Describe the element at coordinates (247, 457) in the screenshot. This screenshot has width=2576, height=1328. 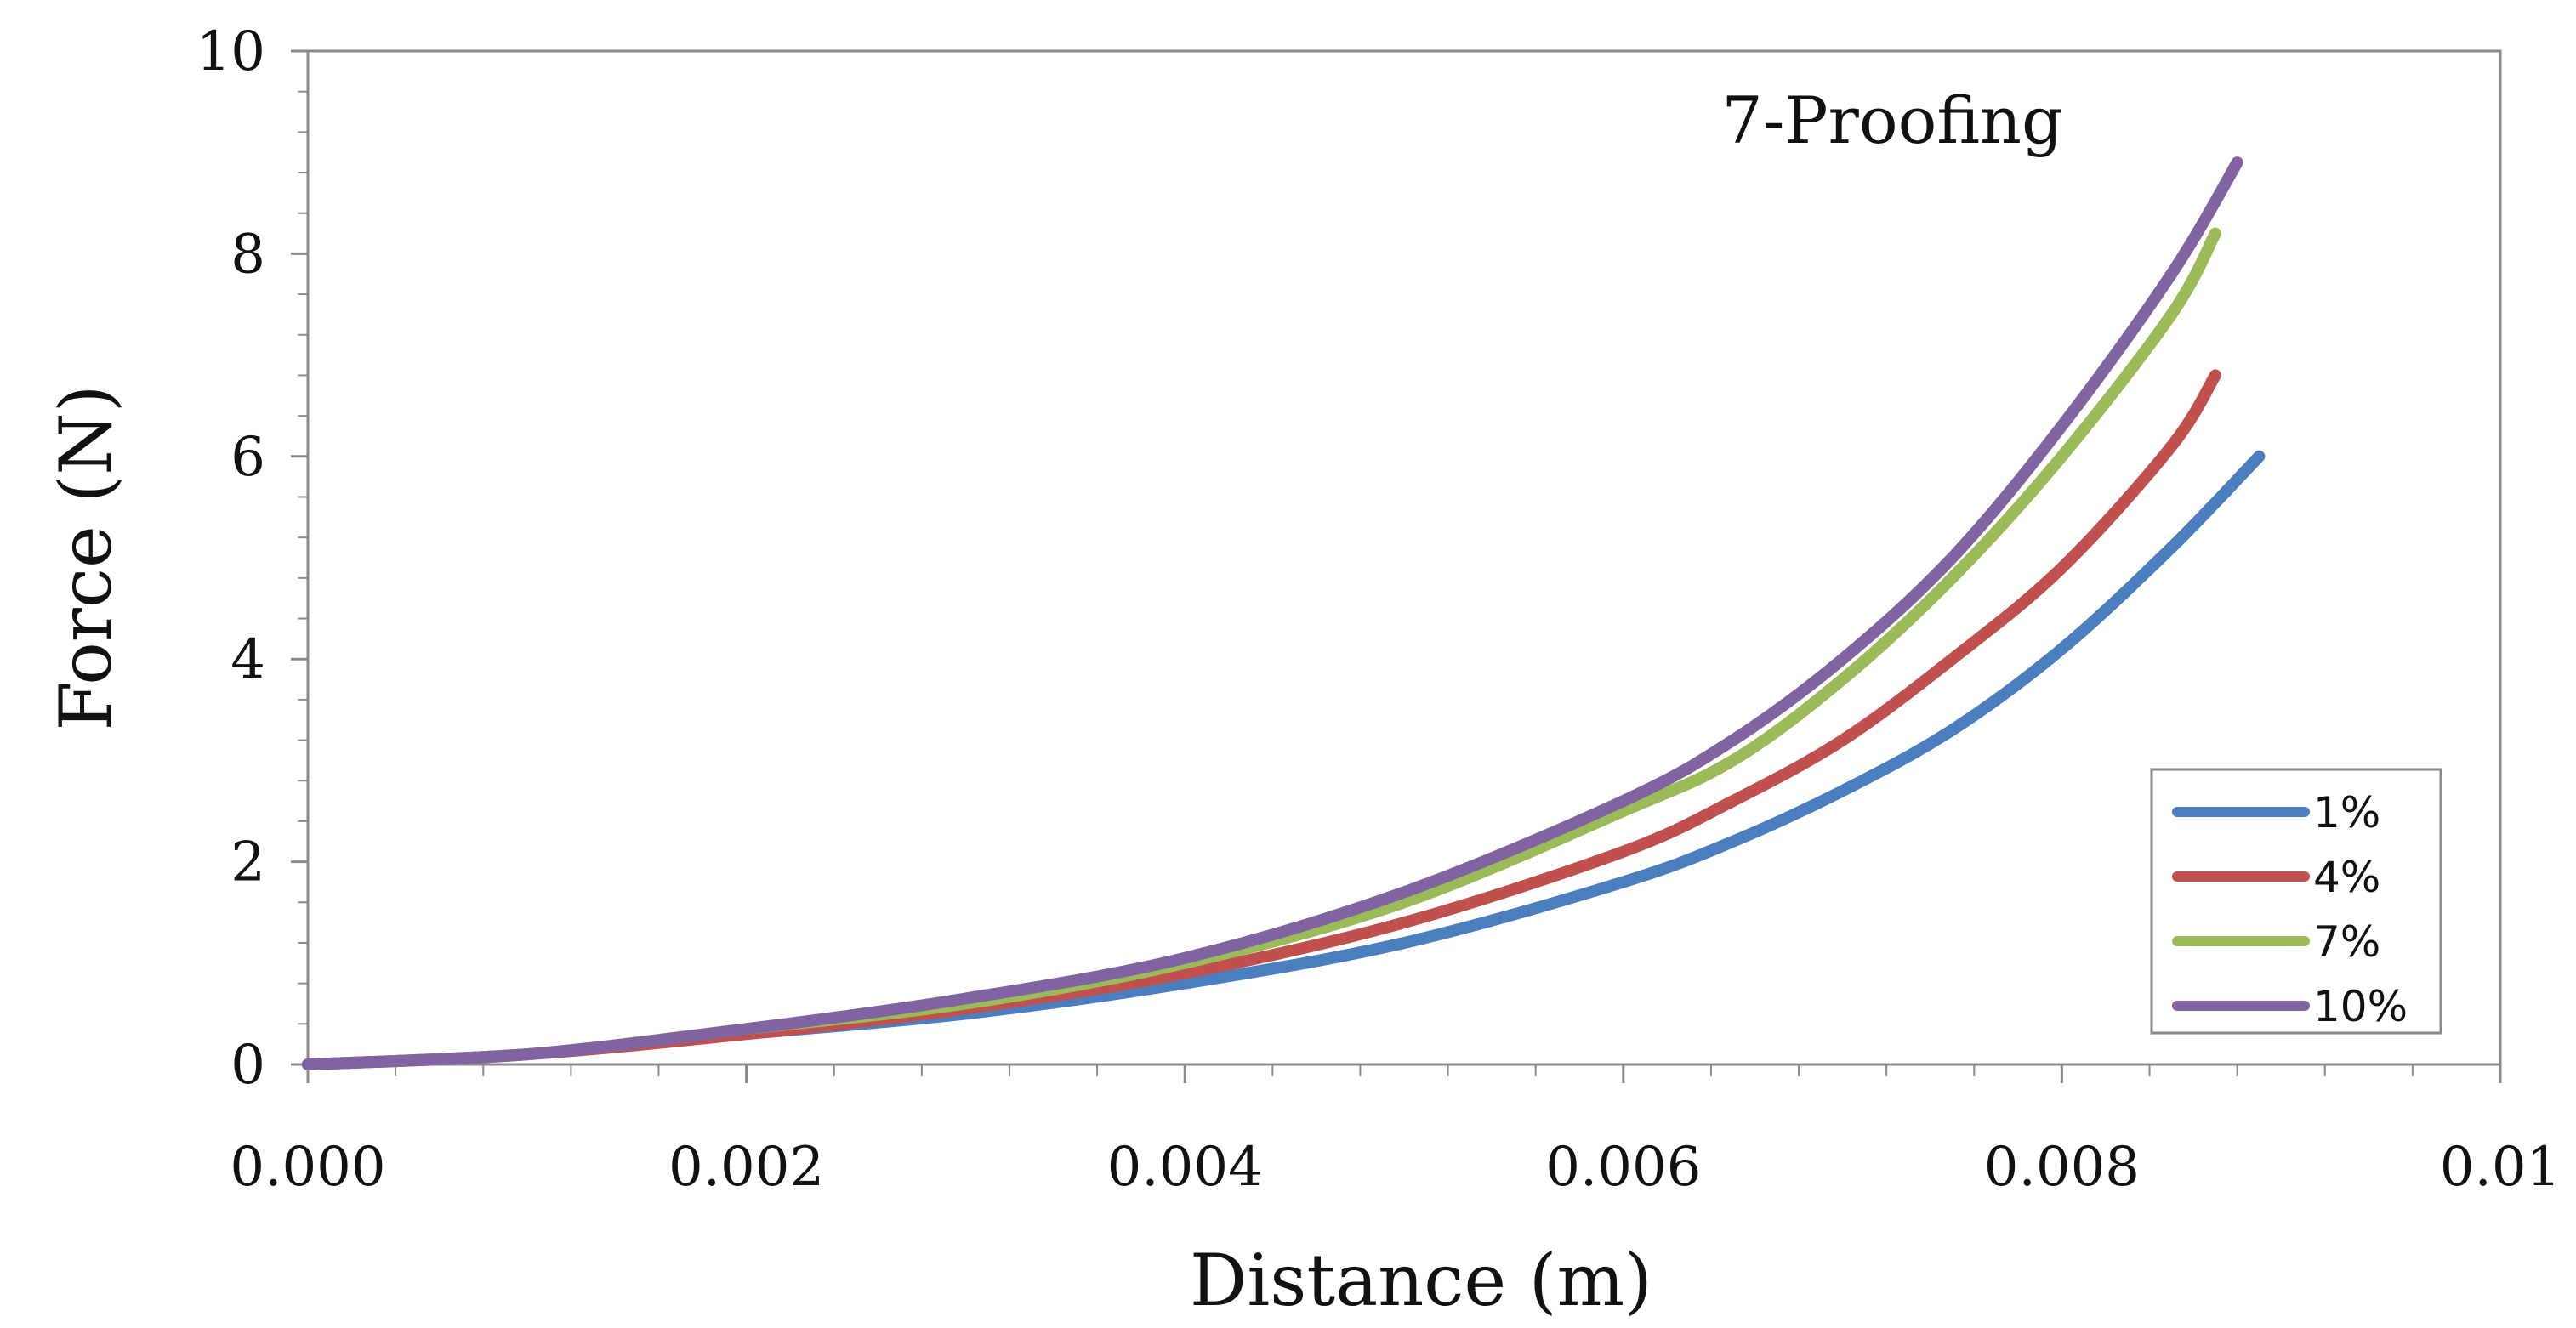
I see `y-tick-label: 6` at that location.